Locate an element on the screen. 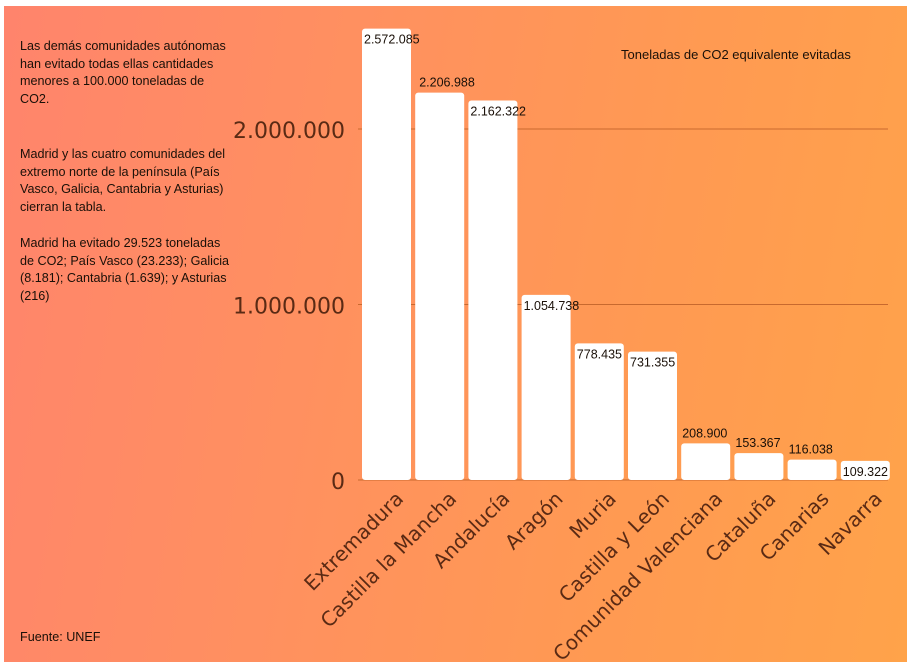 The width and height of the screenshot is (916, 670). x-tick-label: Aragón is located at coordinates (534, 521).